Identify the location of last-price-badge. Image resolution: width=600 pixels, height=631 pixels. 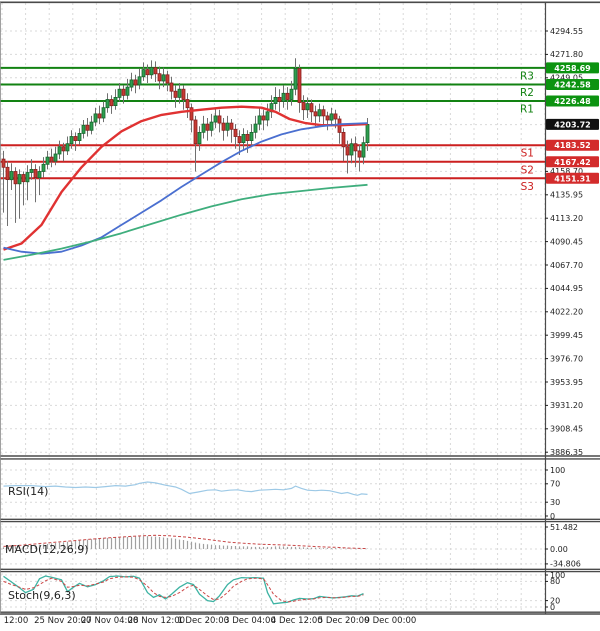
(572, 124).